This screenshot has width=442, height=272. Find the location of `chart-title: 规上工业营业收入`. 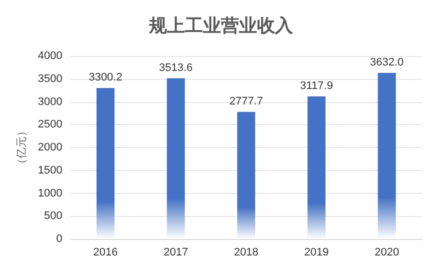

chart-title: 规上工业营业收入 is located at coordinates (221, 26).